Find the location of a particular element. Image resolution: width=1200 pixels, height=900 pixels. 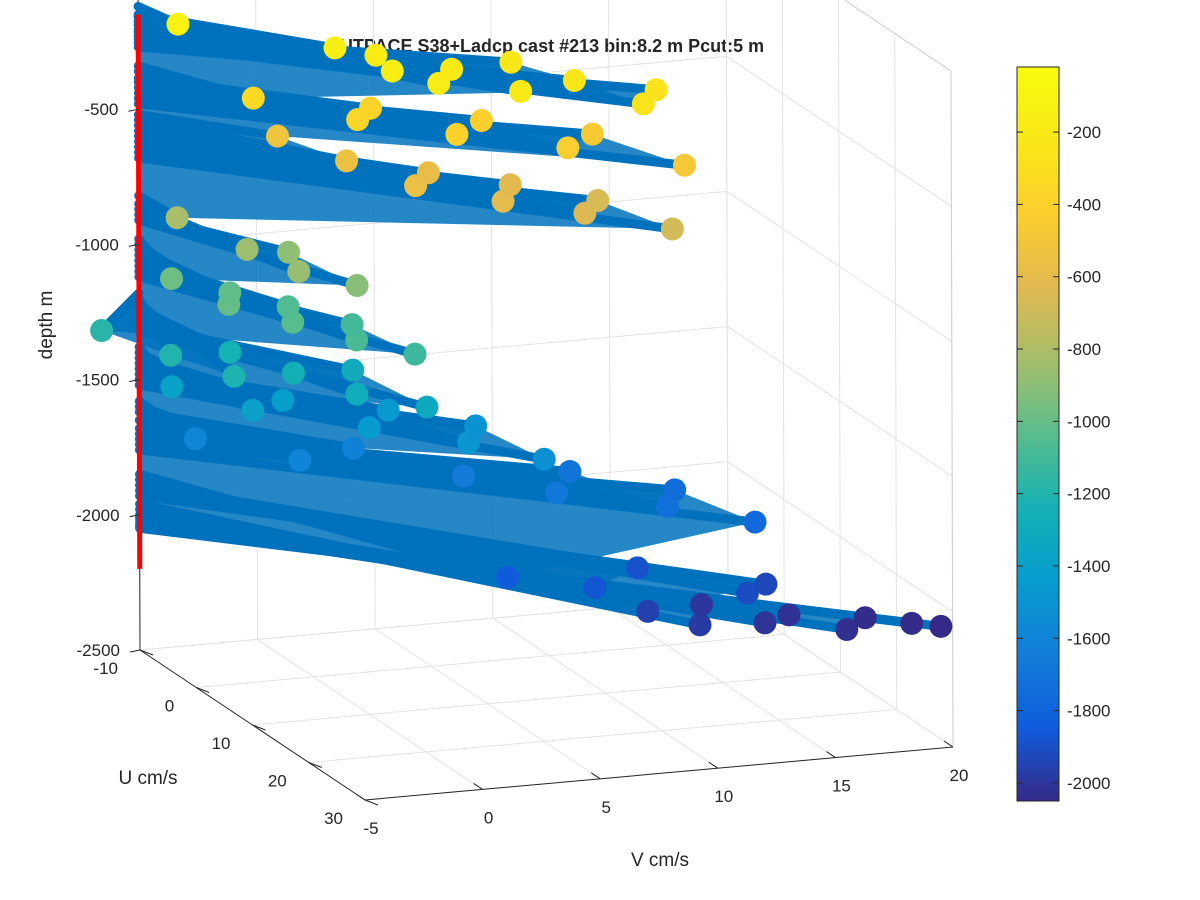

u-tick-label: -10 is located at coordinates (105, 668).